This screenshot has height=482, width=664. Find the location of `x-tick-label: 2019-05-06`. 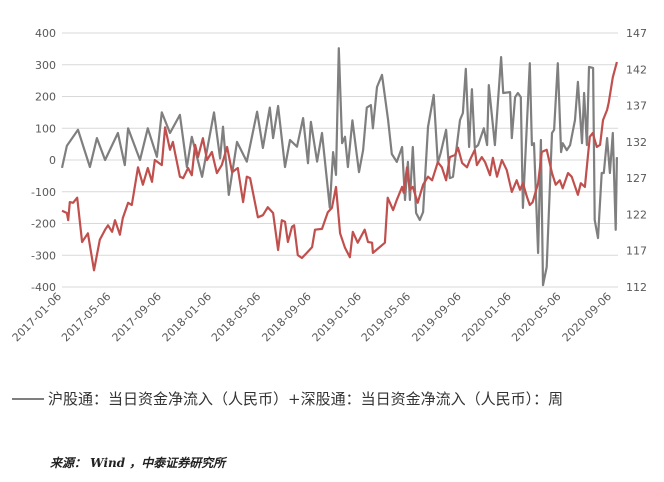

x-tick-label: 2019-05-06 is located at coordinates (386, 317).